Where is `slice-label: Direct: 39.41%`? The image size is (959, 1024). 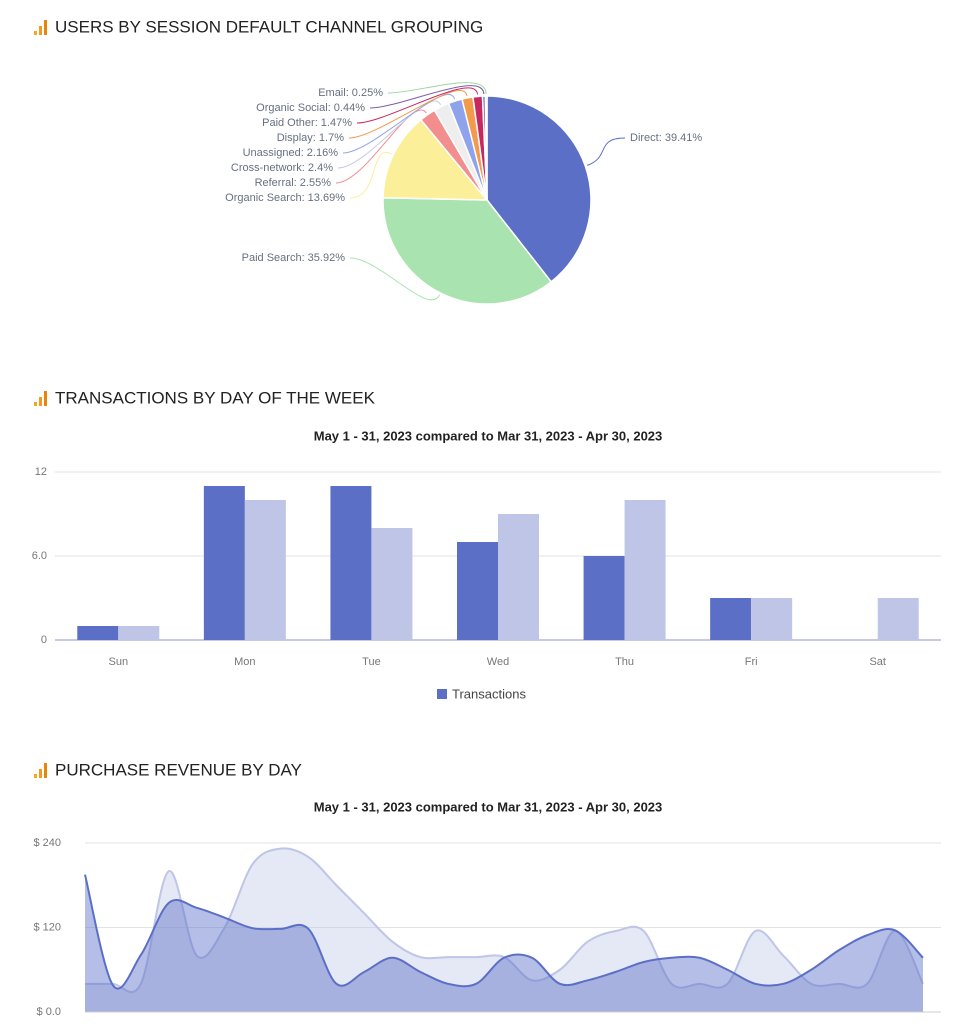
slice-label: Direct: 39.41% is located at coordinates (666, 138).